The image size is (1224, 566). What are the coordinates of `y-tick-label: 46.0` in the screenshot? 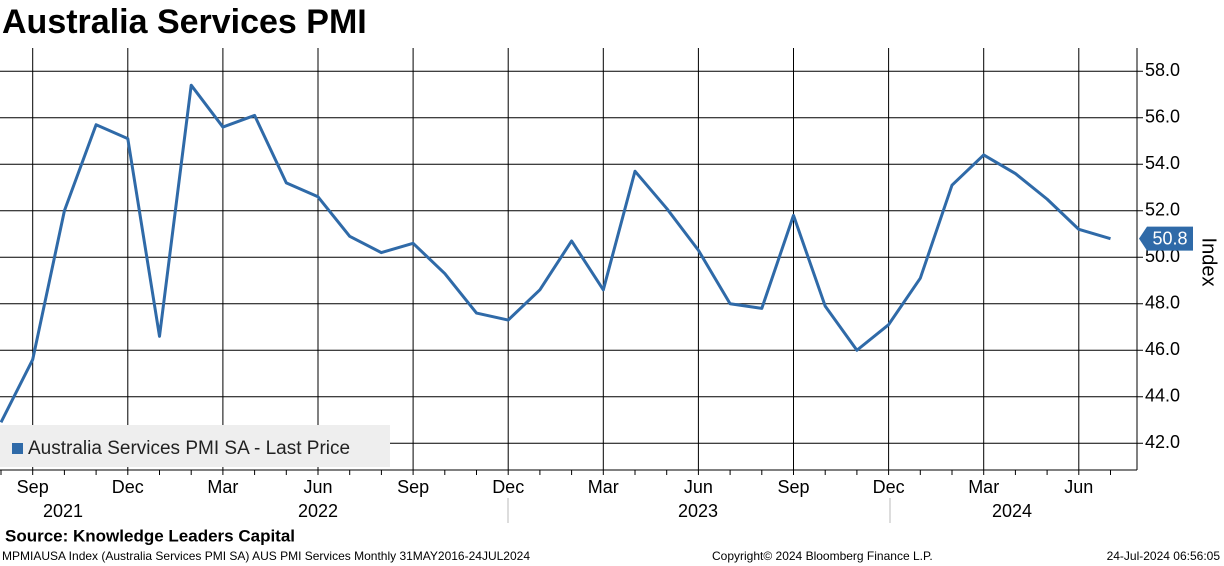 It's located at (1162, 349).